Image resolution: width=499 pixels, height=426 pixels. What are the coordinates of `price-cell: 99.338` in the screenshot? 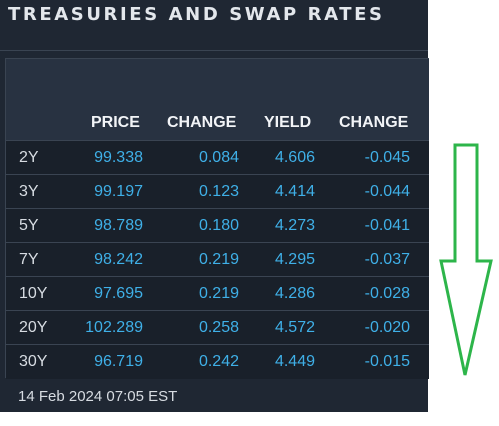 It's located at (118, 157).